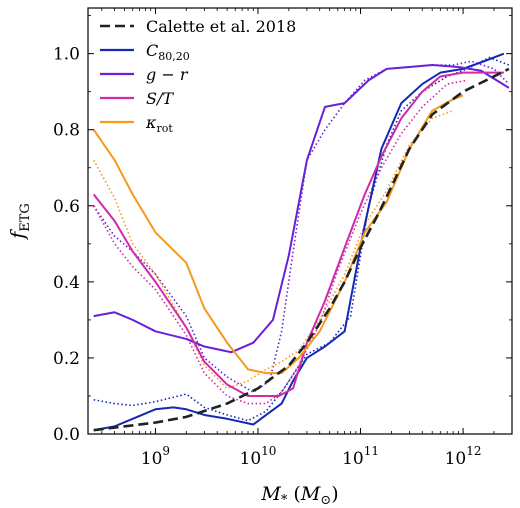 The width and height of the screenshot is (520, 508). Describe the element at coordinates (299, 495) in the screenshot. I see `x-axis-label: M* (M⊙)` at that location.